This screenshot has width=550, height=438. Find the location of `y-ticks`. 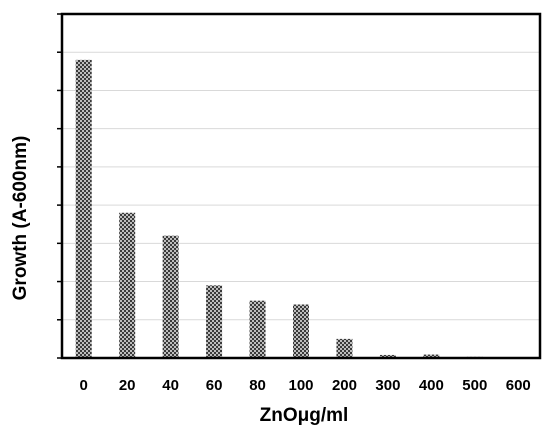

y-ticks is located at coordinates (59, 186).